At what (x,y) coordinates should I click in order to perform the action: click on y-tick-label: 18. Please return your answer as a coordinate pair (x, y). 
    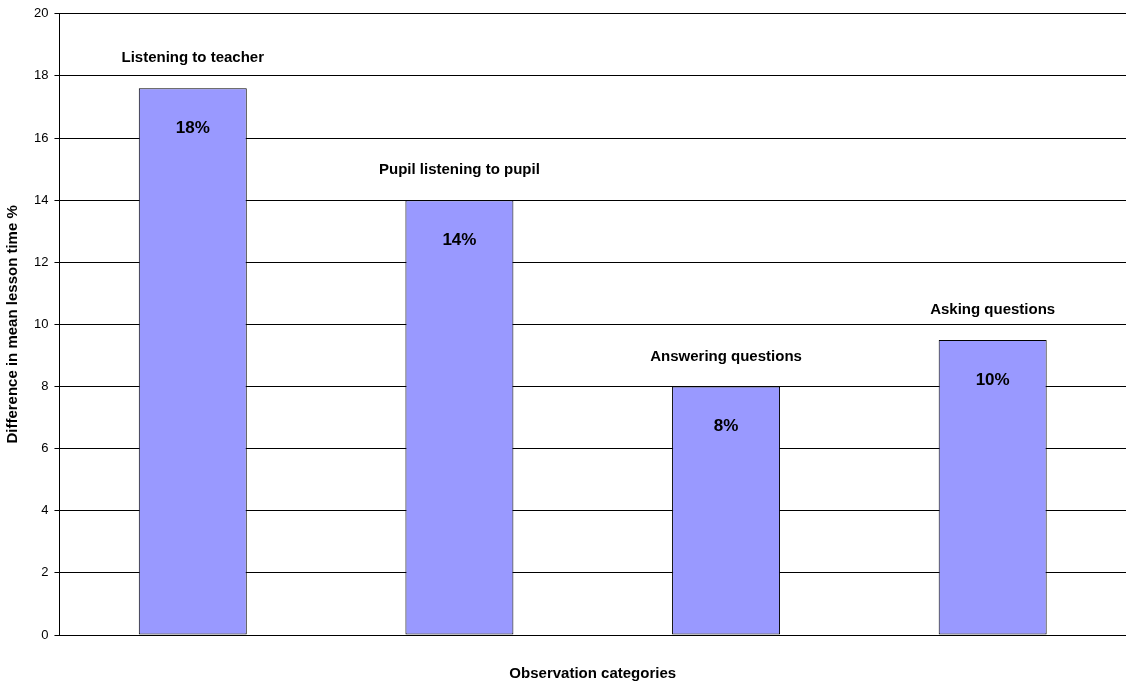
    Looking at the image, I should click on (41, 75).